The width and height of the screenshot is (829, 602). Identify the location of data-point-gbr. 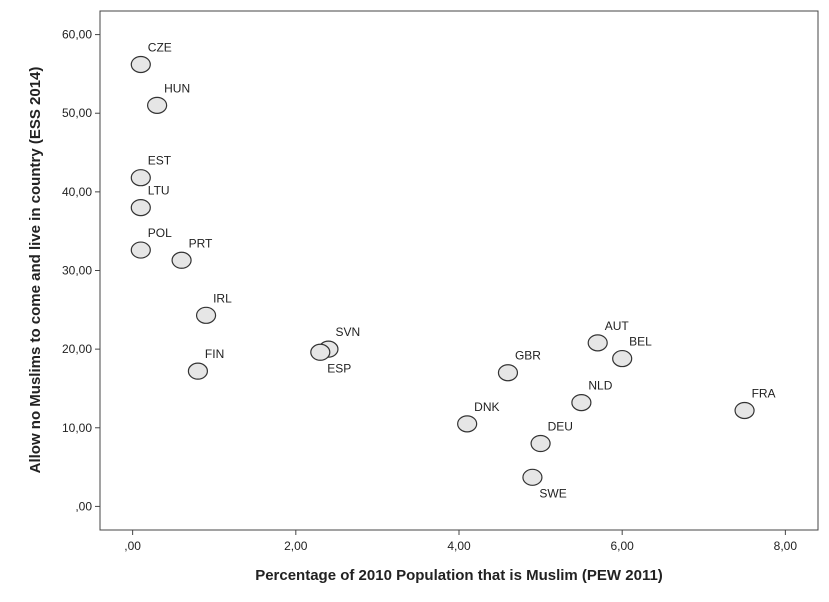
(508, 373).